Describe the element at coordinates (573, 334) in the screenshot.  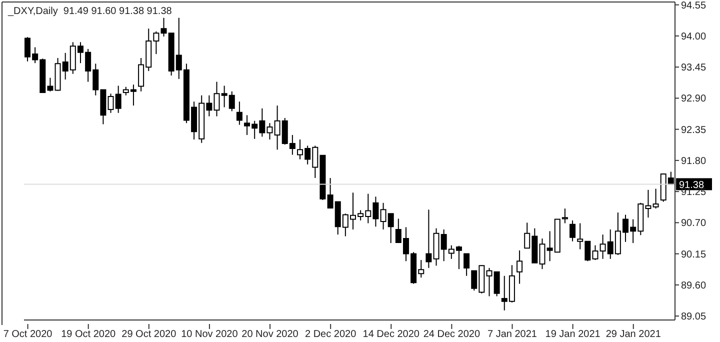
I see `x-tick-label: 19 Jan 2021` at that location.